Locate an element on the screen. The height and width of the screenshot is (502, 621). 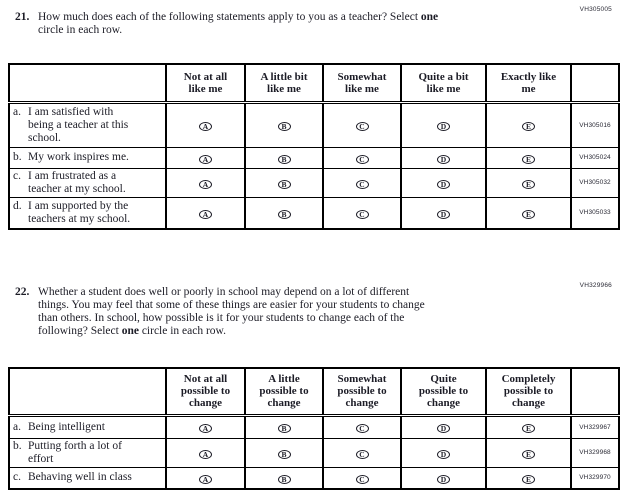
row-letter: d. is located at coordinates (17, 205).